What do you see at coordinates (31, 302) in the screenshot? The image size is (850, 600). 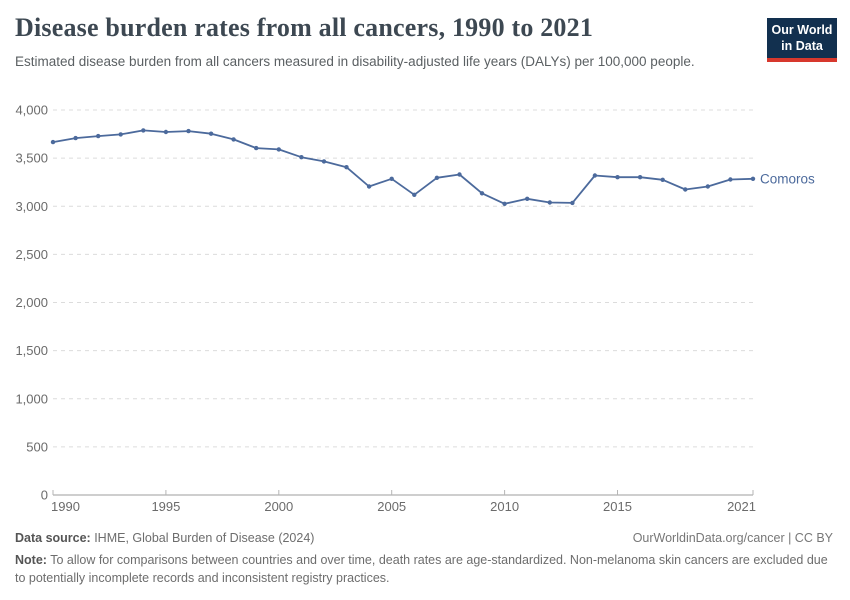 I see `y-tick-label: 2,000` at bounding box center [31, 302].